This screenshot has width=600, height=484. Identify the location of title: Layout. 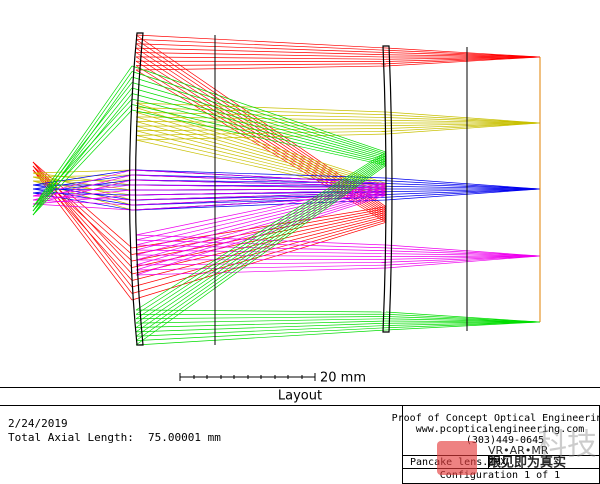
(300, 396).